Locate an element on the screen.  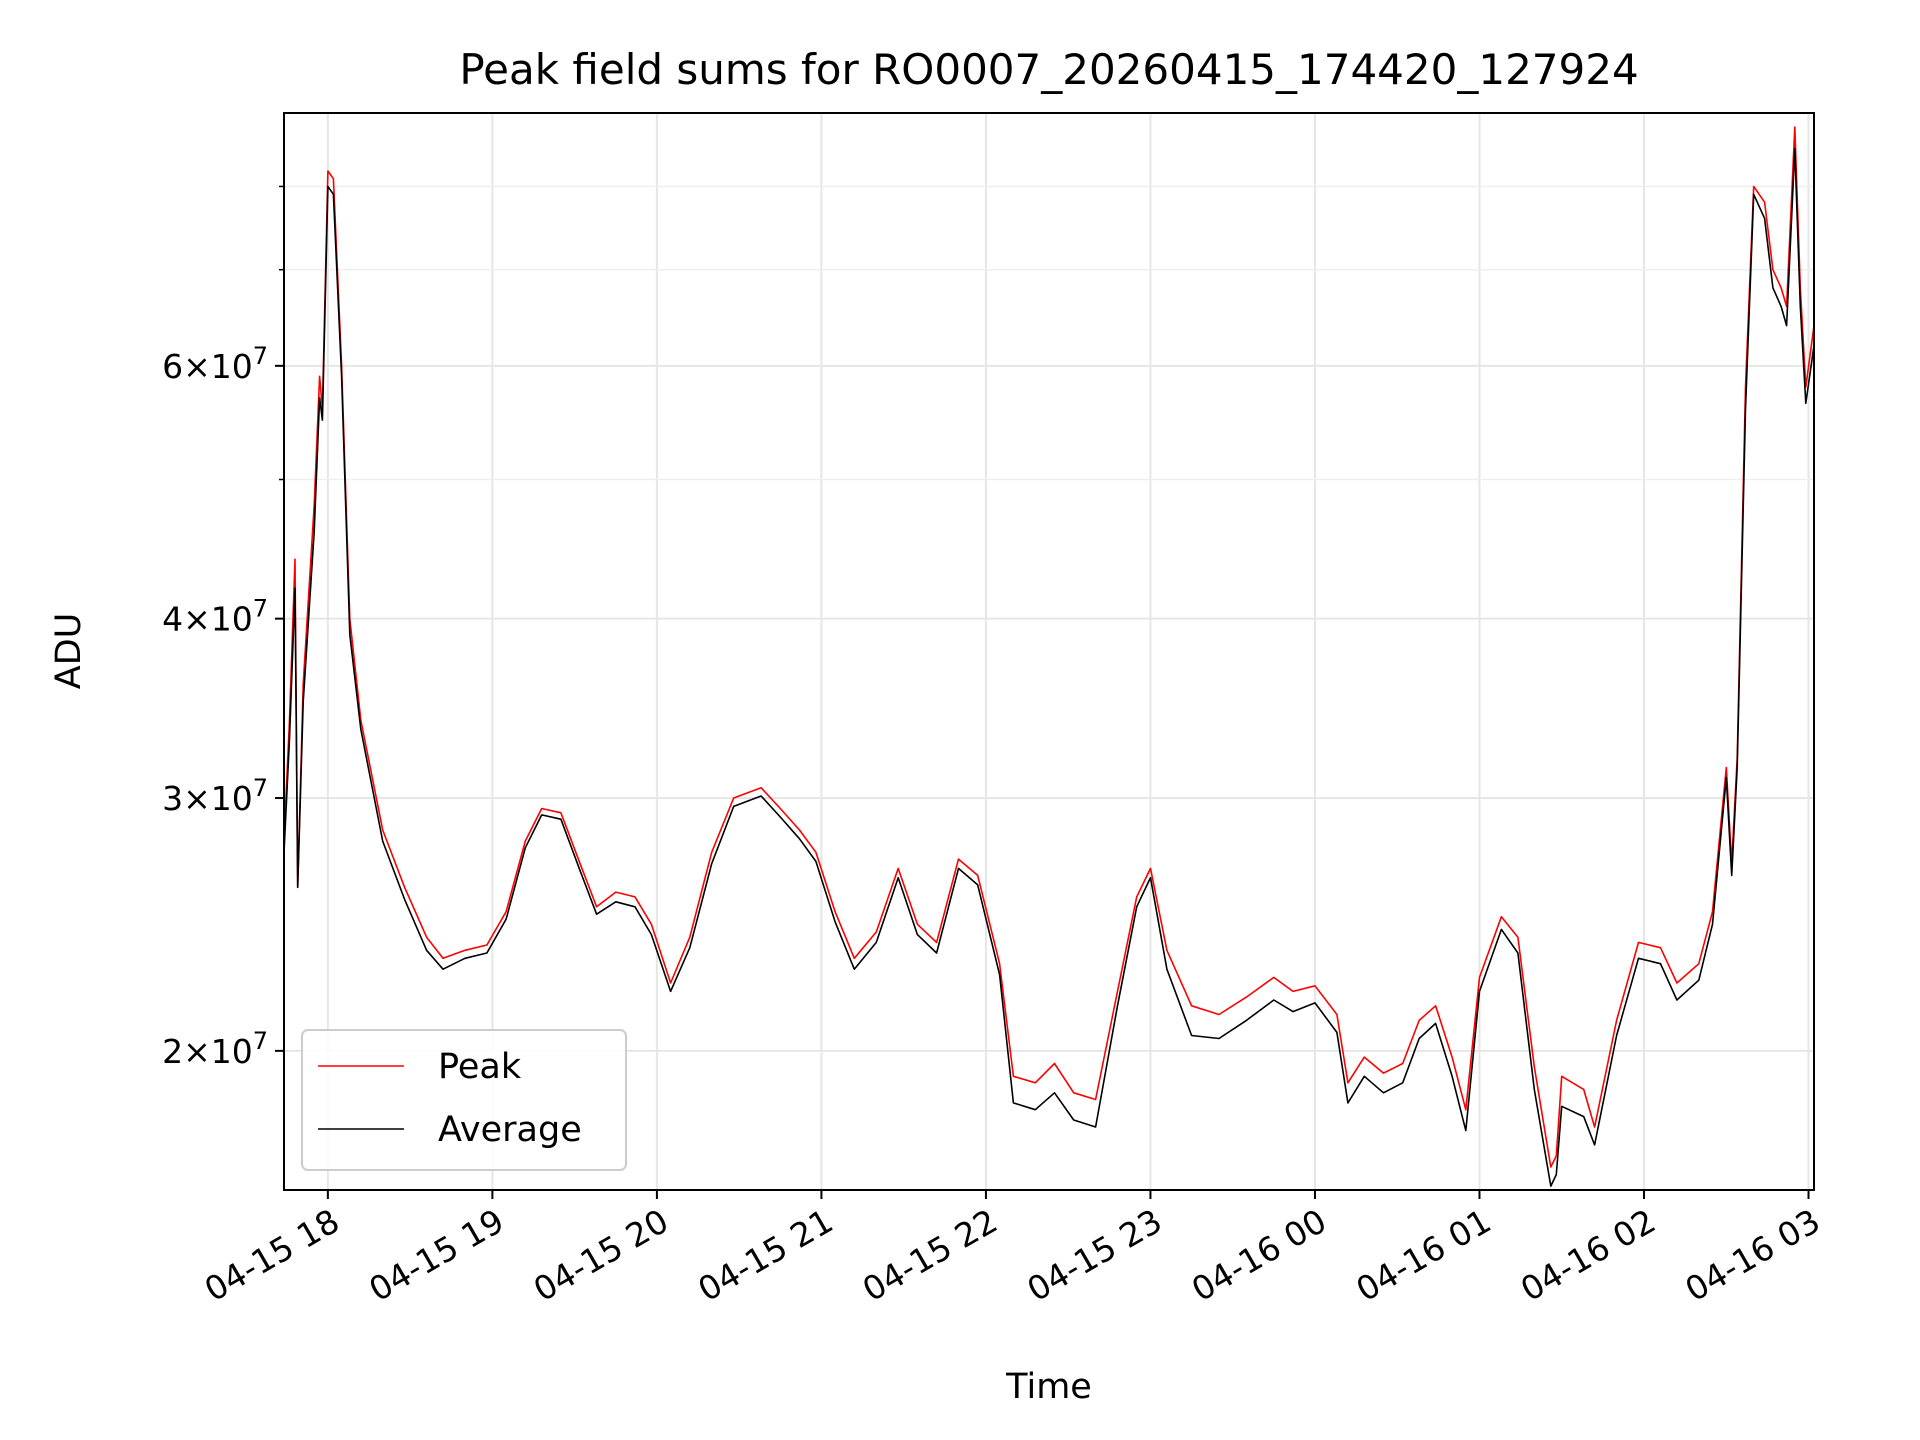
x-axis-label: Time is located at coordinates (1048, 1387).